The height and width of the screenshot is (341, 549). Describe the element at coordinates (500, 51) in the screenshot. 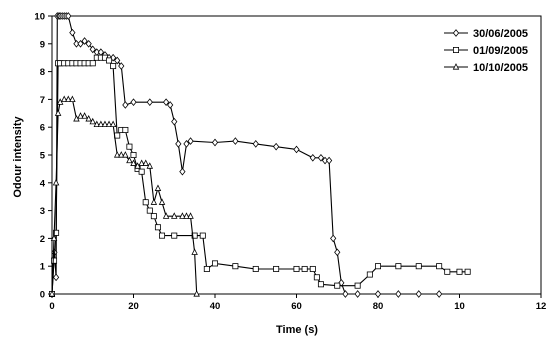

I see `legend-label: 01/09/2005` at that location.